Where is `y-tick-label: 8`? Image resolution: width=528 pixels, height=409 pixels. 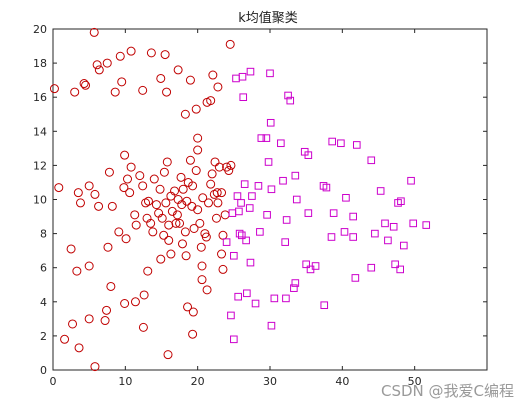
y-tick-label: 8 is located at coordinates (43, 234).